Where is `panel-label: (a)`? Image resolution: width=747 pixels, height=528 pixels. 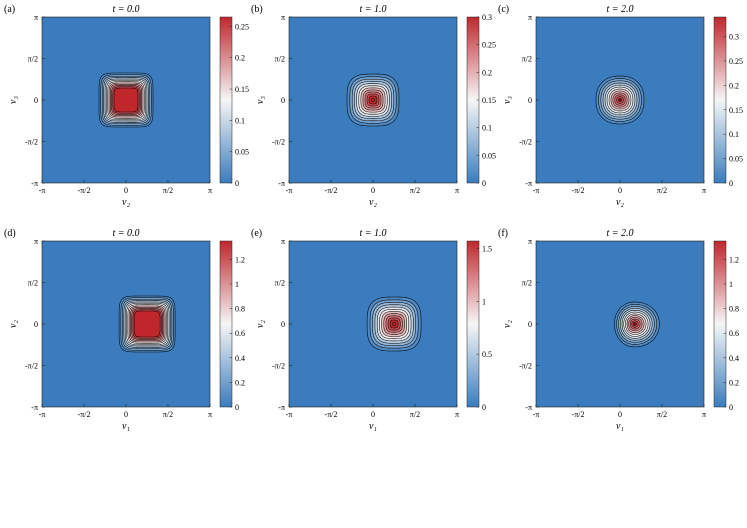
panel-label: (a) is located at coordinates (9, 9).